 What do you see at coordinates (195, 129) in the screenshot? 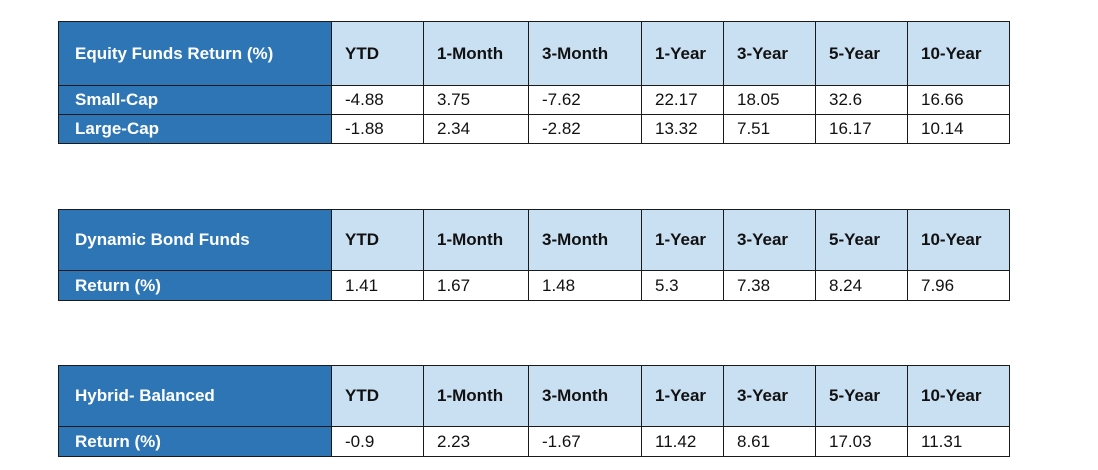
I see `row-label: Large-Cap` at bounding box center [195, 129].